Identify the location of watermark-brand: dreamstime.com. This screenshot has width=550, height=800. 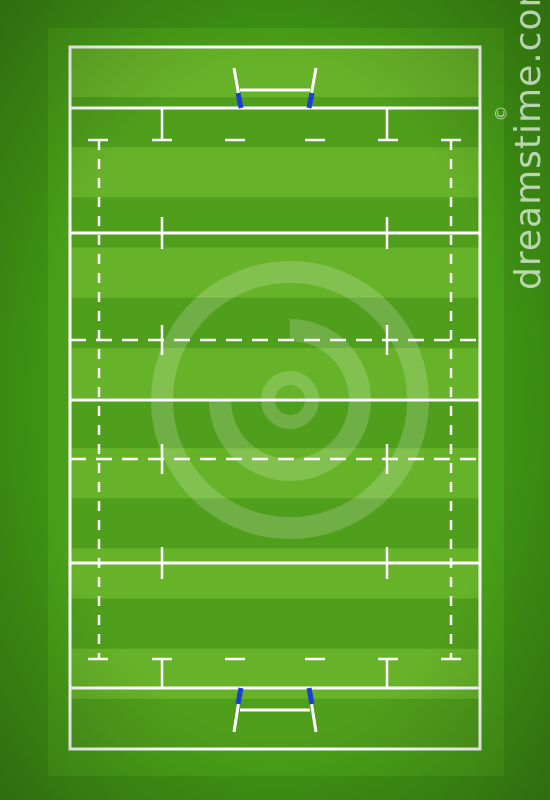
(528, 145).